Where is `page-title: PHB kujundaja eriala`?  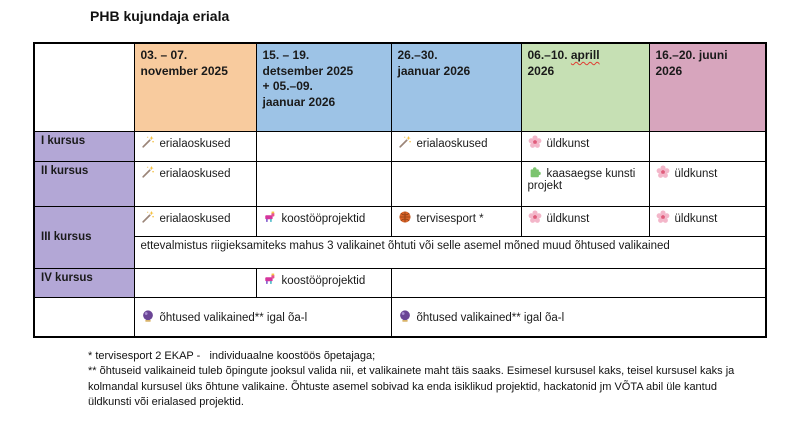
page-title: PHB kujundaja eriala is located at coordinates (160, 16).